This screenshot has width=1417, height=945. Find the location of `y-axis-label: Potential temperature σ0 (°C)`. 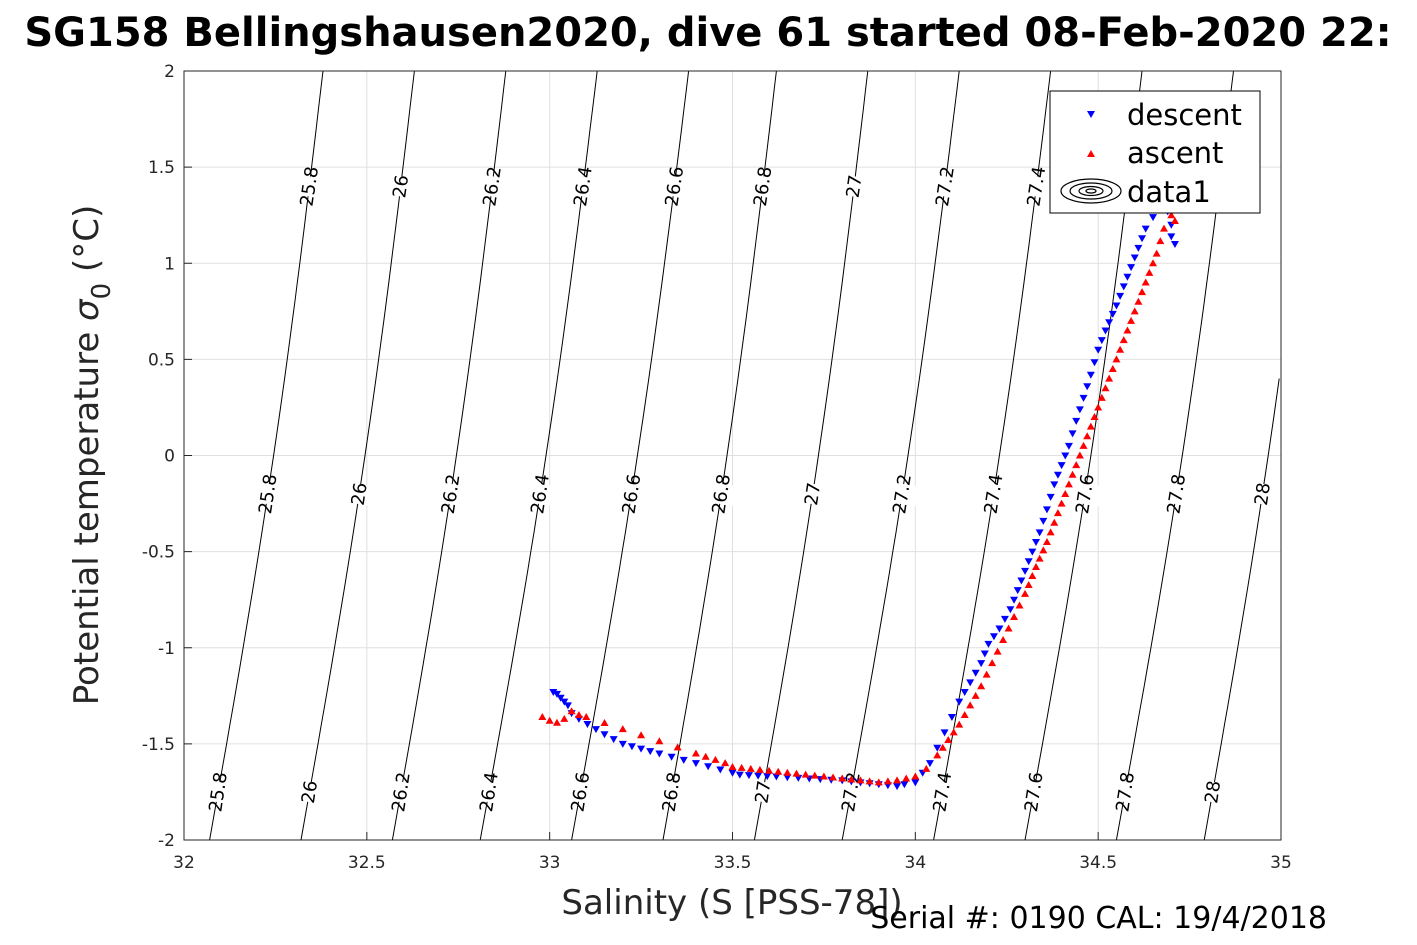

y-axis-label: Potential temperature σ0 (°C) is located at coordinates (92, 455).